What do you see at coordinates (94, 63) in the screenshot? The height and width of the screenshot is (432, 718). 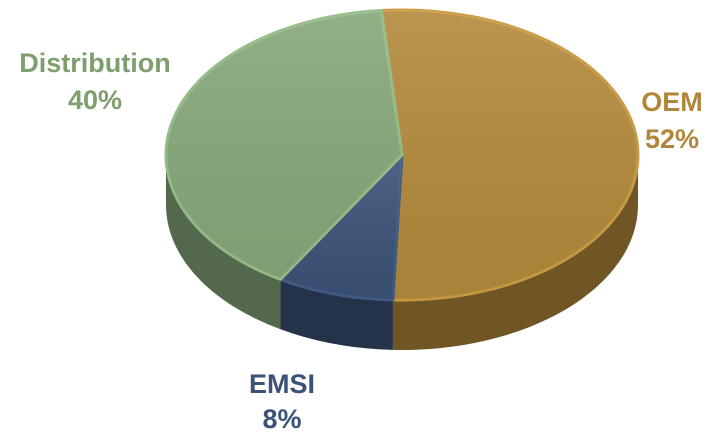 I see `label-name-distribution: Distribution` at bounding box center [94, 63].